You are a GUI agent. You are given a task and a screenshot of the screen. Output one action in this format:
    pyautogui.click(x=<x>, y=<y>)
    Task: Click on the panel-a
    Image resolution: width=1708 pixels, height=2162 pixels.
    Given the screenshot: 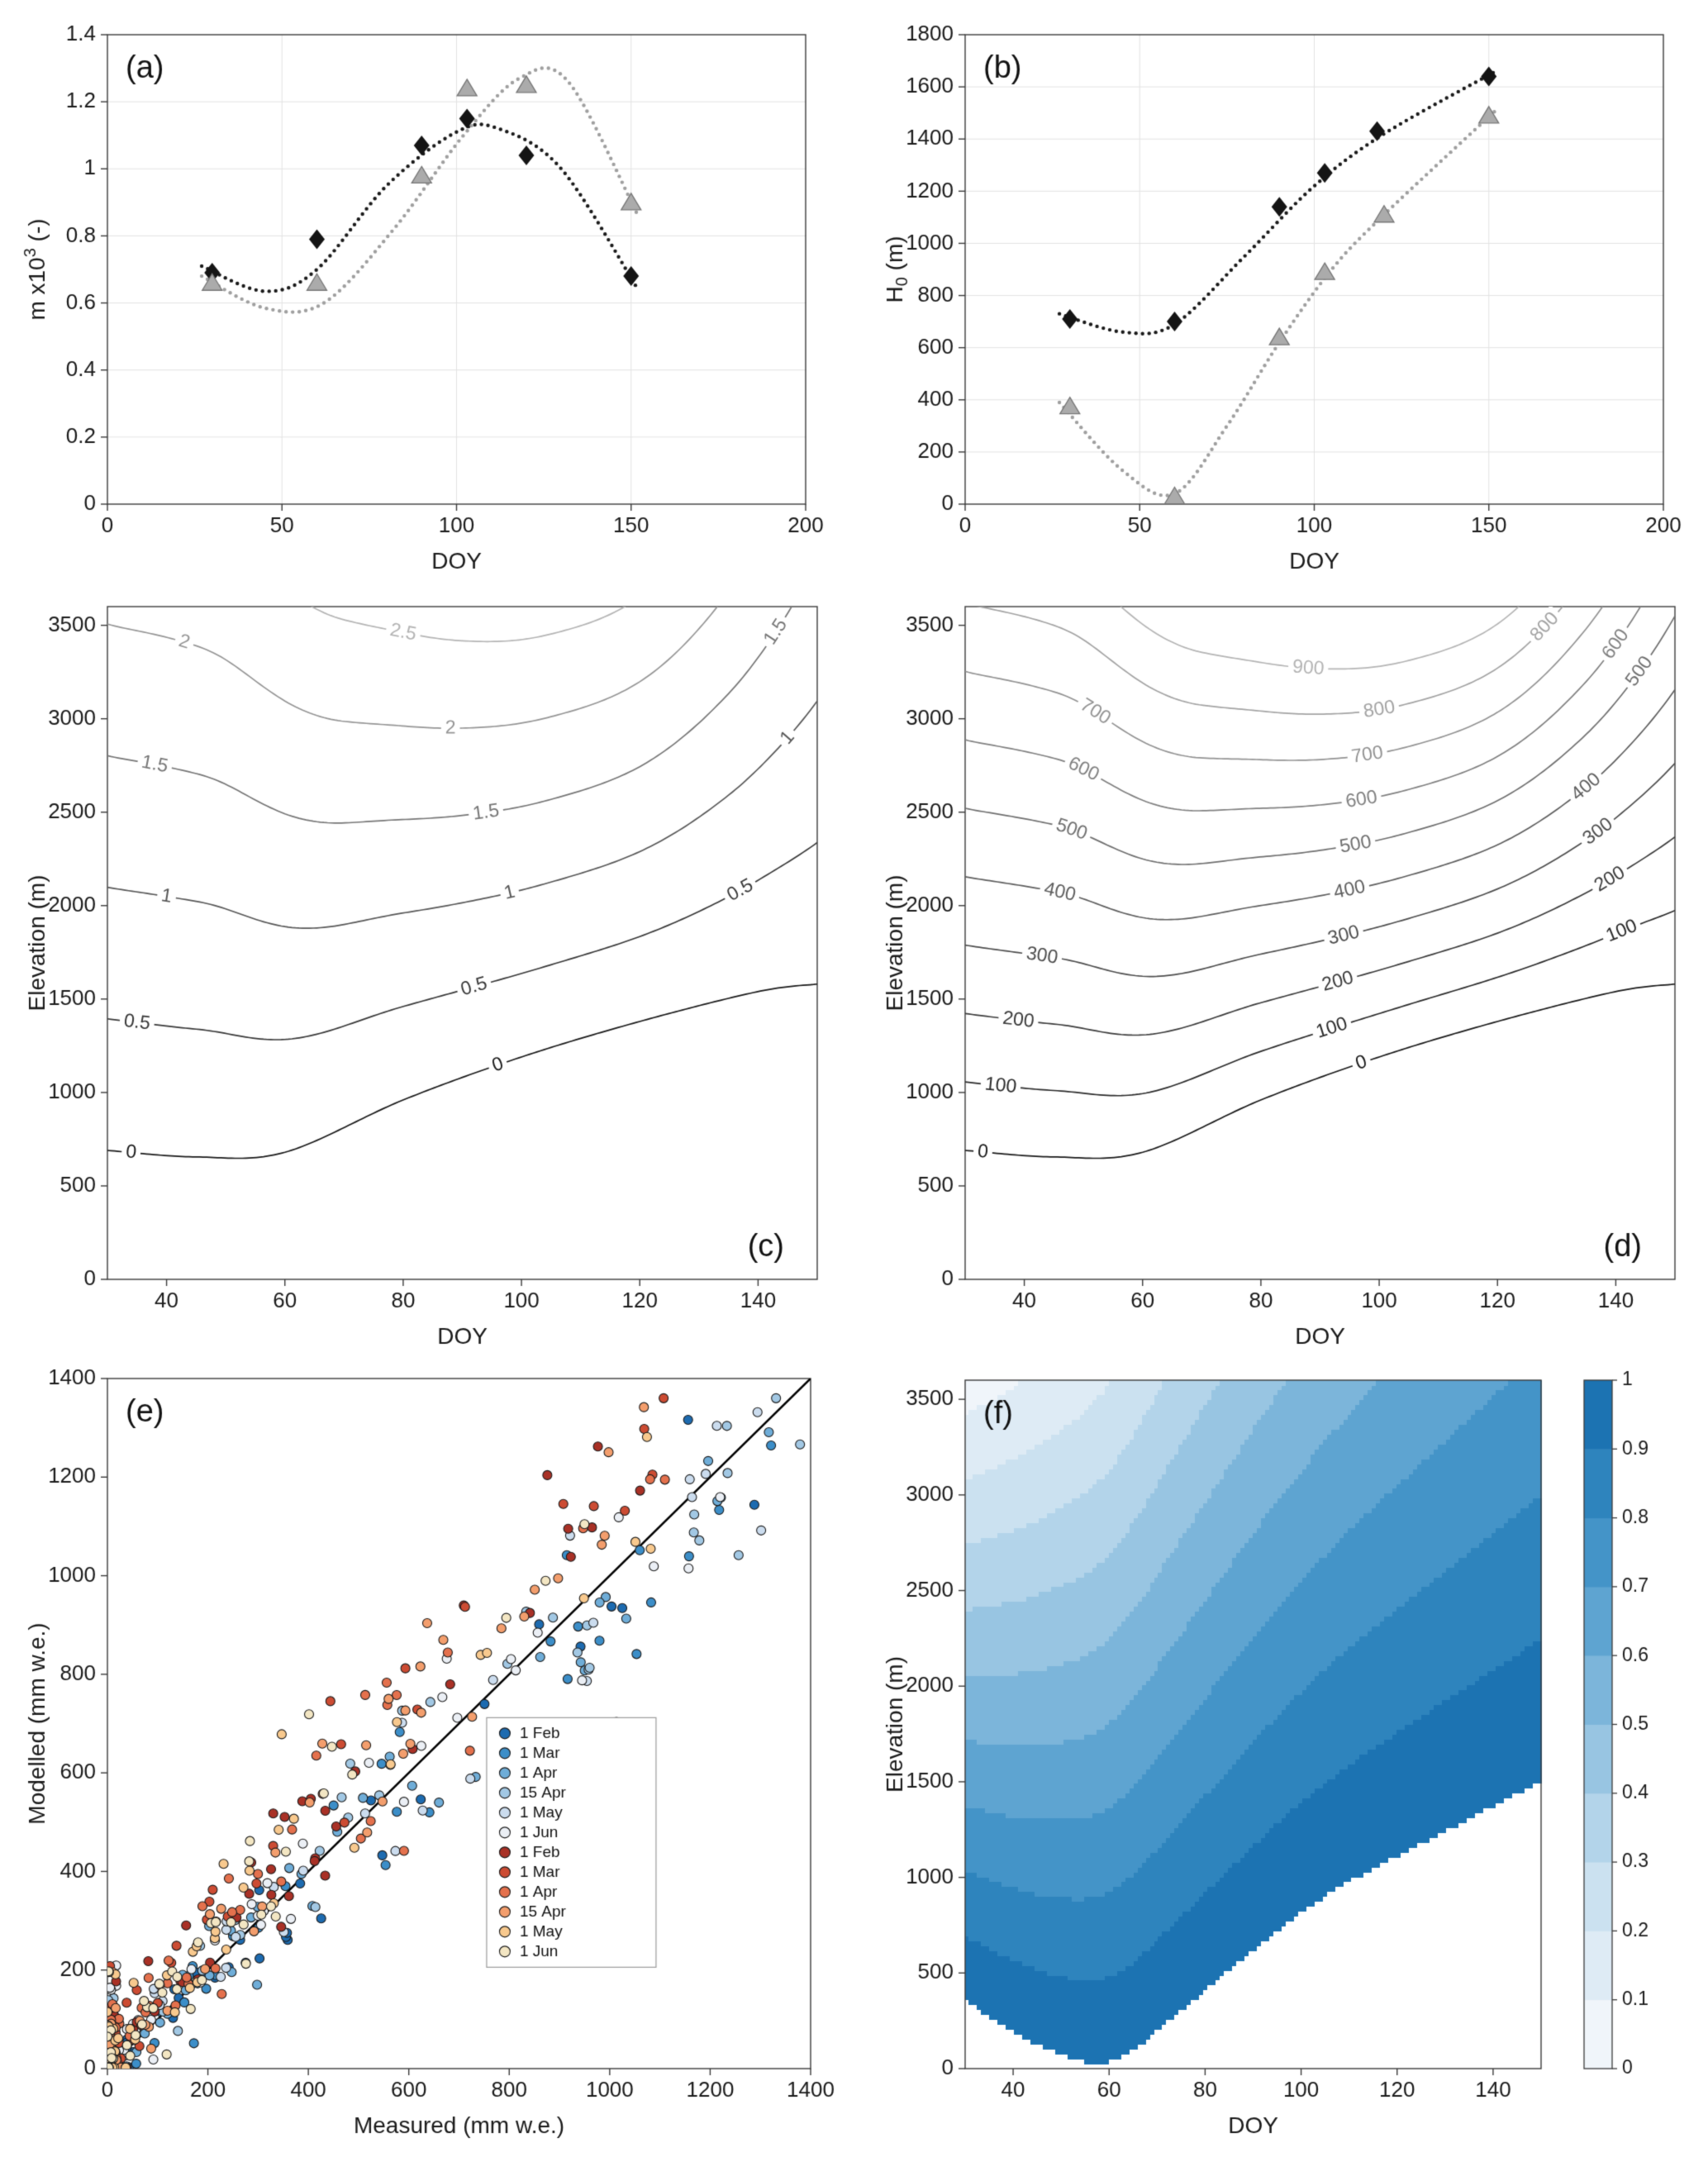 What is the action you would take?
    pyautogui.click(x=425, y=295)
    